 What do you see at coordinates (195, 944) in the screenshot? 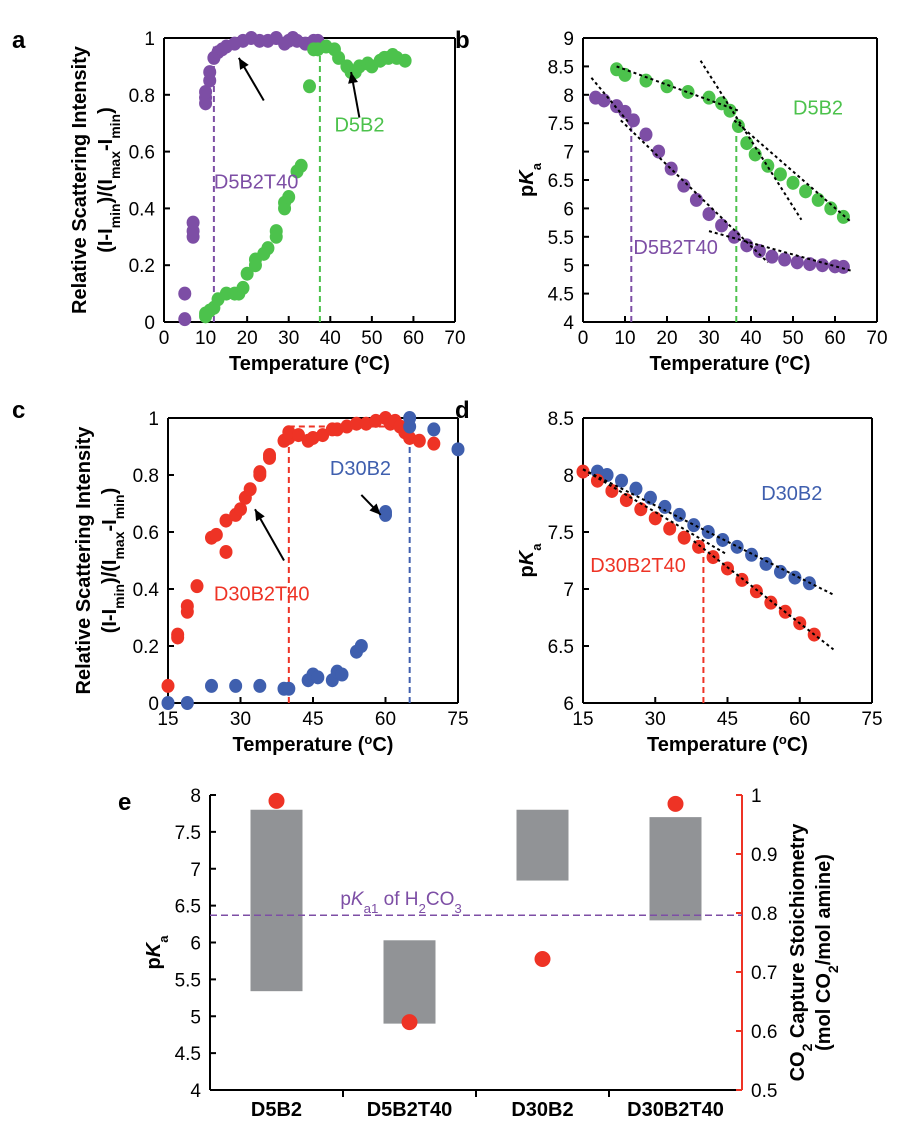
I see `y-tick-label: 6` at bounding box center [195, 944].